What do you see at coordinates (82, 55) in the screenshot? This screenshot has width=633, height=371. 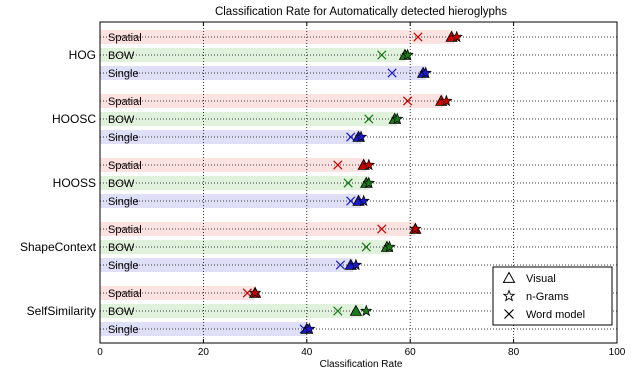 I see `group-label-hog: HOG` at bounding box center [82, 55].